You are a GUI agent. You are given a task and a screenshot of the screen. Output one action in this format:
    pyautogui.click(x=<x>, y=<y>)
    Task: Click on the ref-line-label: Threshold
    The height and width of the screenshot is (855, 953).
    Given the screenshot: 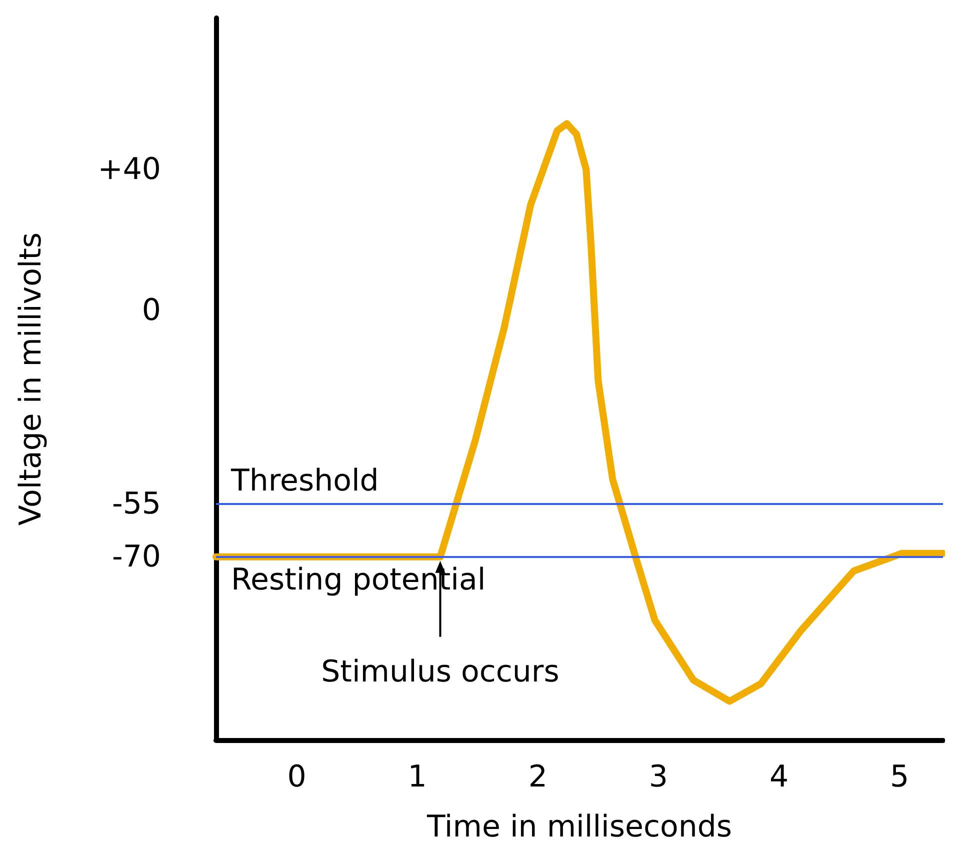 What is the action you would take?
    pyautogui.click(x=304, y=481)
    